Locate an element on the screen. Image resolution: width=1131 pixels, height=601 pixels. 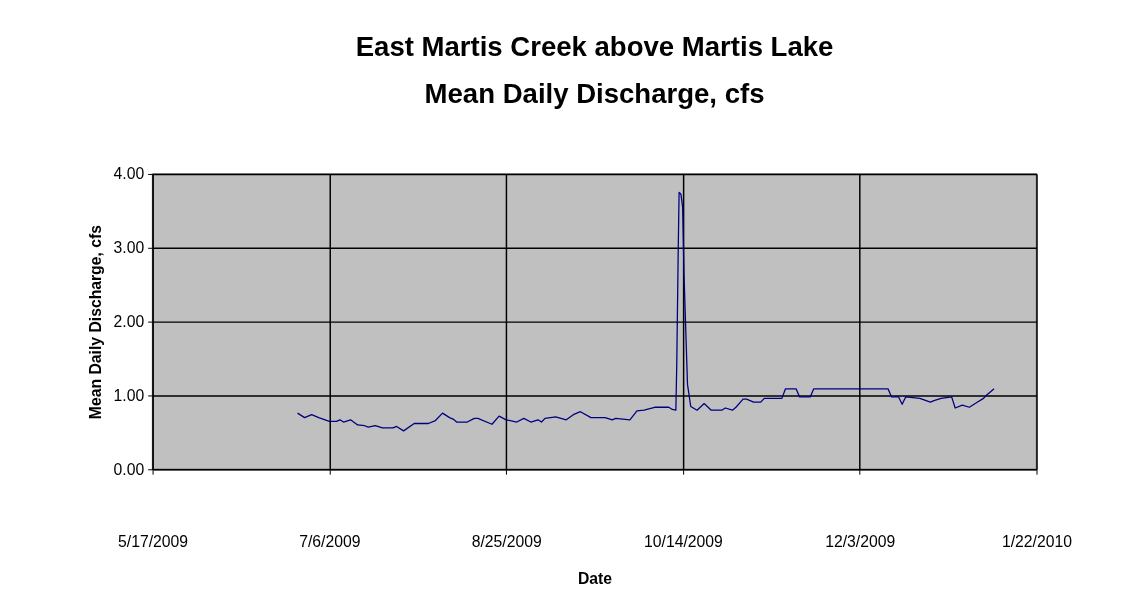
x-axis-title: Date is located at coordinates (595, 578).